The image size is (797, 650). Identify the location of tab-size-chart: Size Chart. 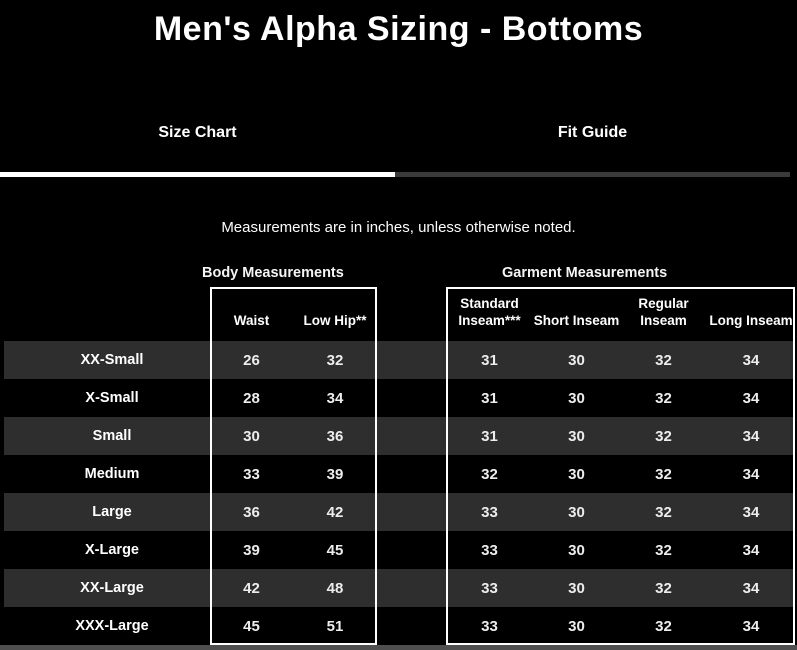
(197, 148).